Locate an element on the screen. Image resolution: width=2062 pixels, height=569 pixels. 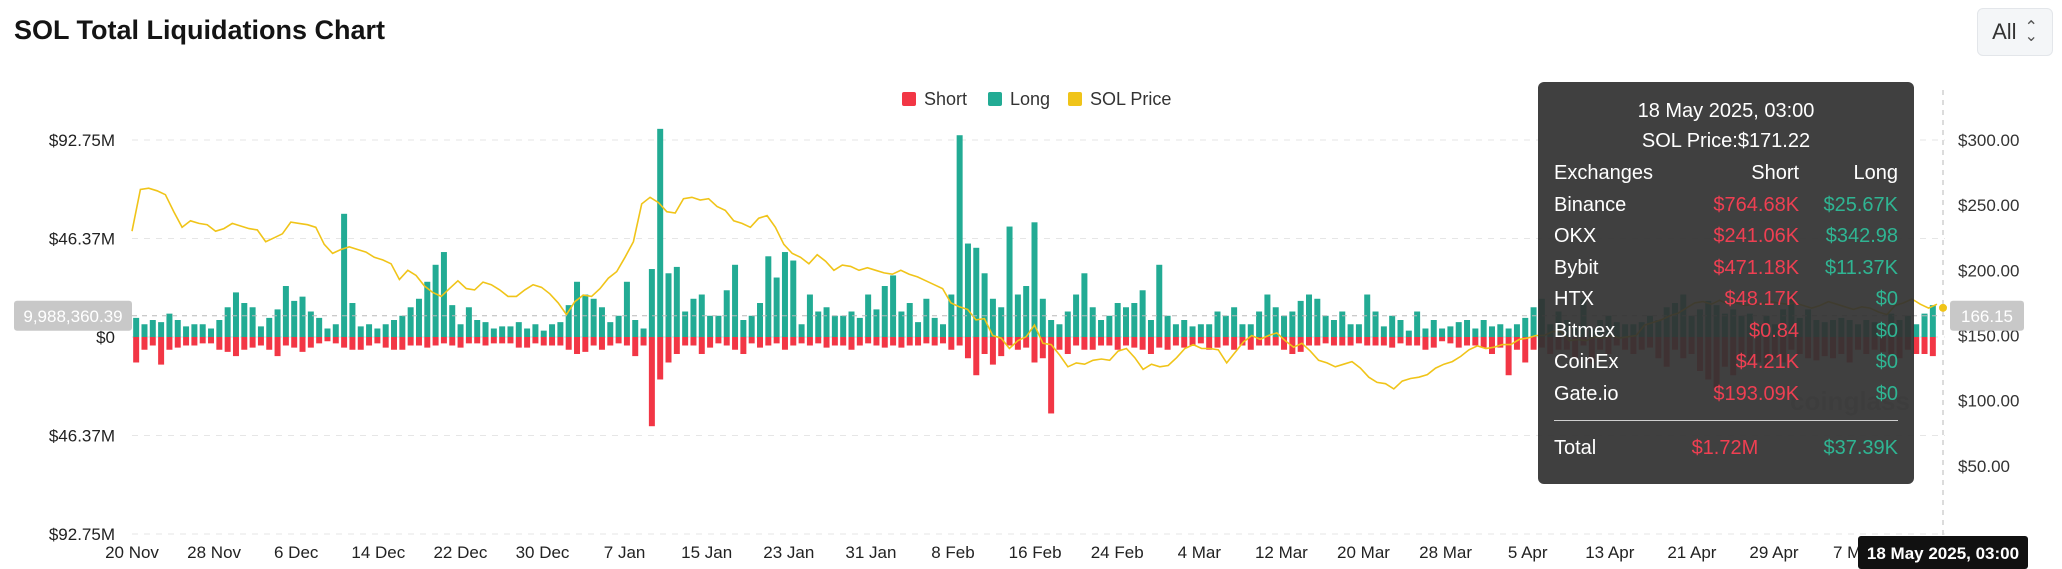
x-axis-tick-label: 4 Mar is located at coordinates (1200, 552).